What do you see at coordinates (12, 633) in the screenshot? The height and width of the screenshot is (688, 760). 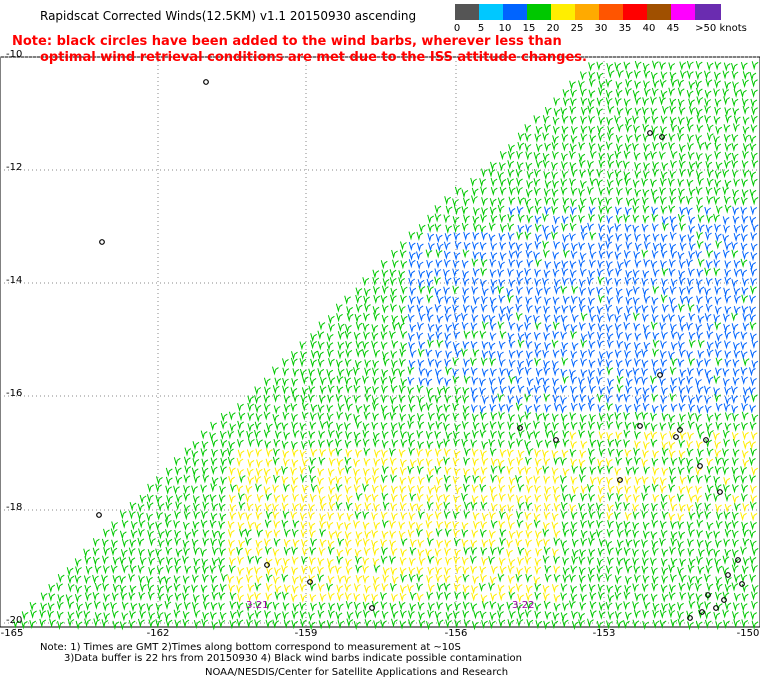 I see `lon-label: -165` at bounding box center [12, 633].